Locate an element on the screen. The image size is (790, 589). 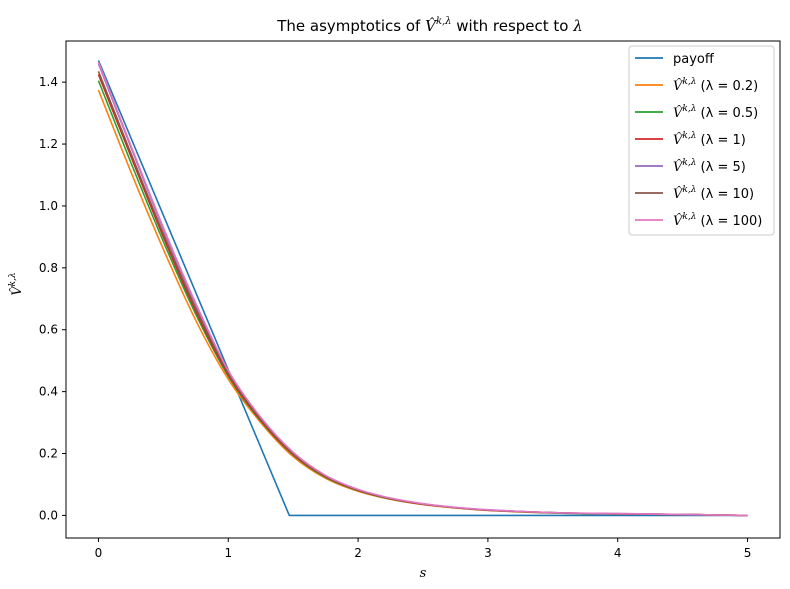
y-tick-label: 0.8 is located at coordinates (48, 268).